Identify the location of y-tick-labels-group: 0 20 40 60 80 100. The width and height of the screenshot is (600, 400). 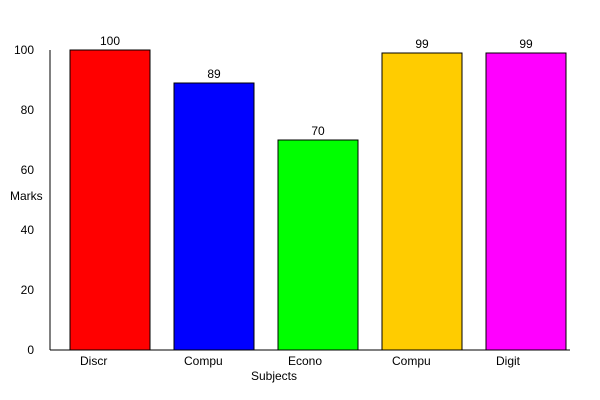
(24, 200).